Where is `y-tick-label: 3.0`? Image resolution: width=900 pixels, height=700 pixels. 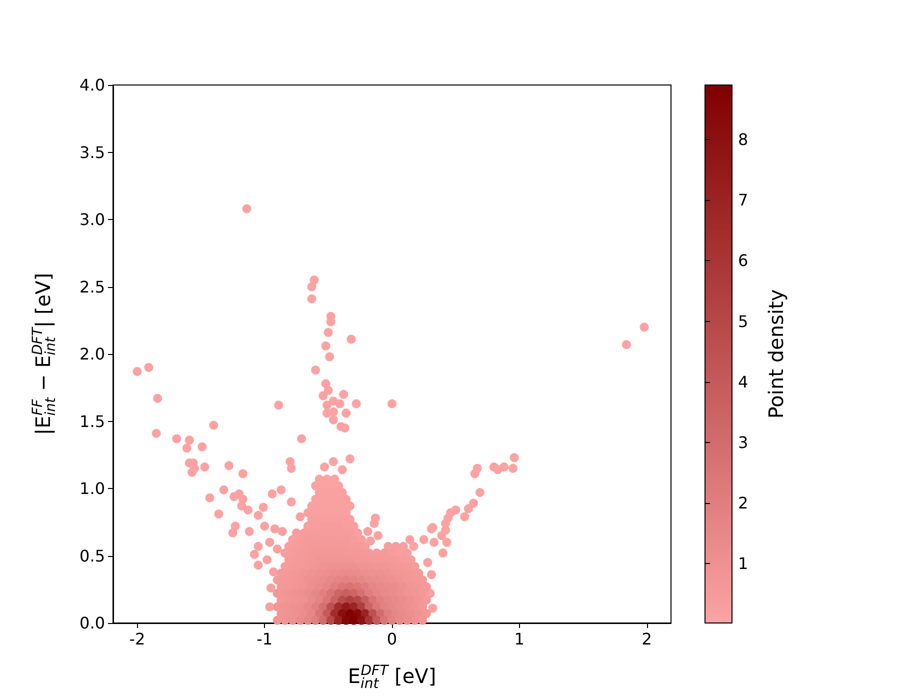 y-tick-label: 3.0 is located at coordinates (92, 219).